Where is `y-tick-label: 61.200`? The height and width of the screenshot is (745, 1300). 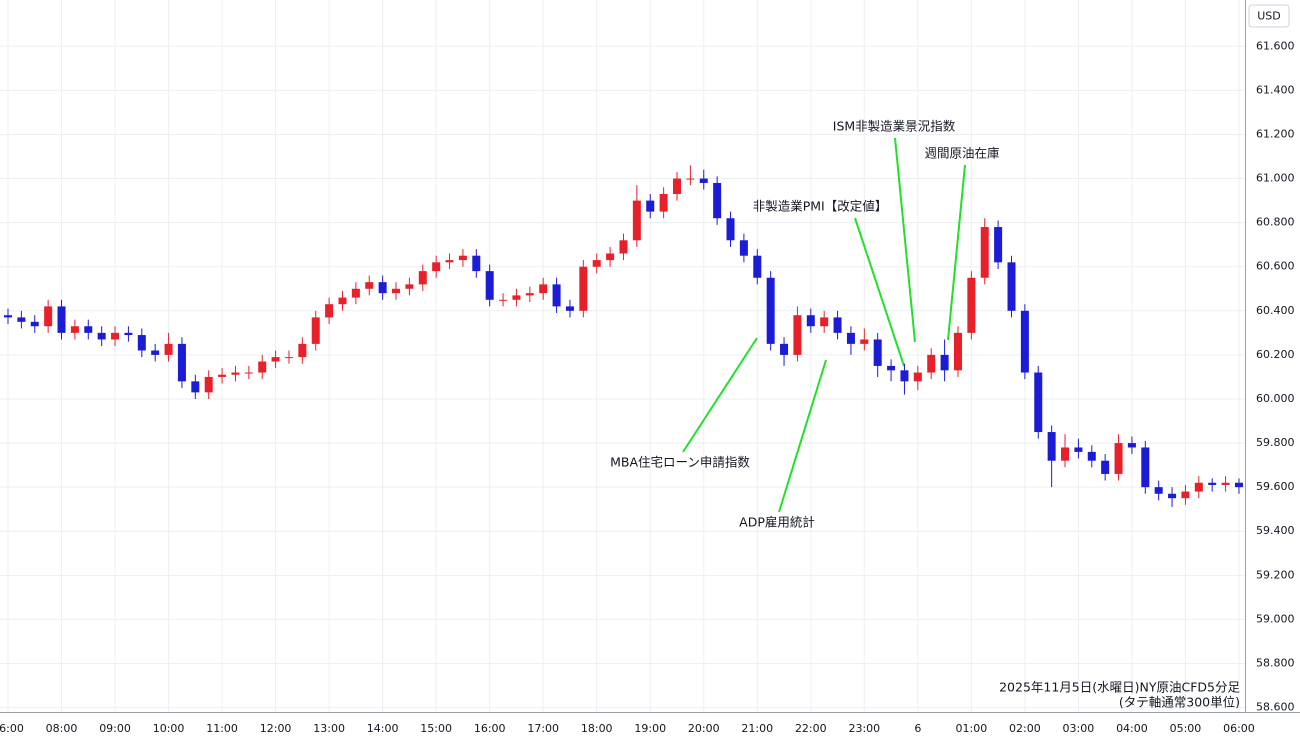 y-tick-label: 61.200 is located at coordinates (1275, 133).